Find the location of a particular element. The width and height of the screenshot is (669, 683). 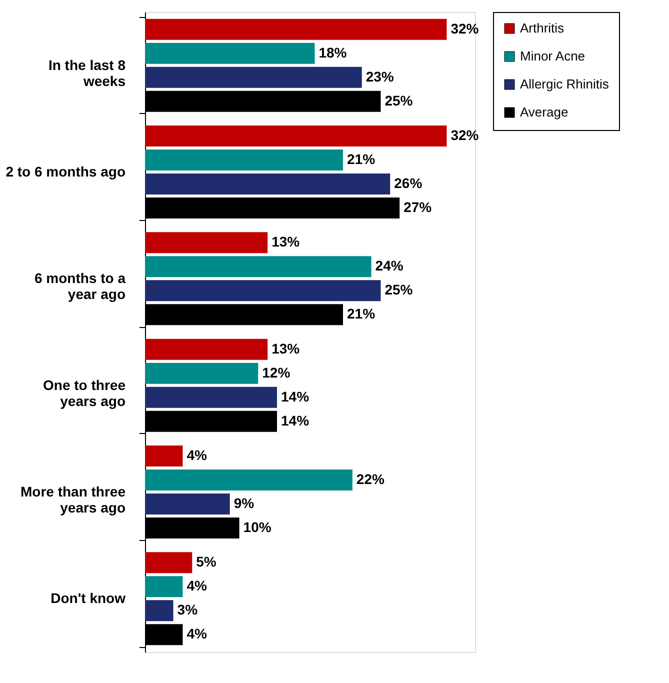

y-tick-label: 6 months to a year ago is located at coordinates (80, 286).